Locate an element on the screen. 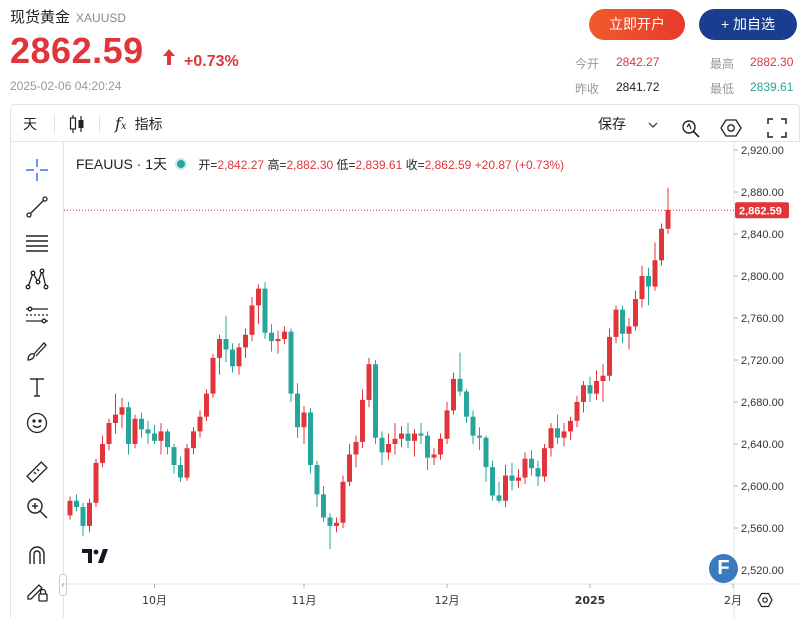  legend-high: 2,882.30 is located at coordinates (310, 165).